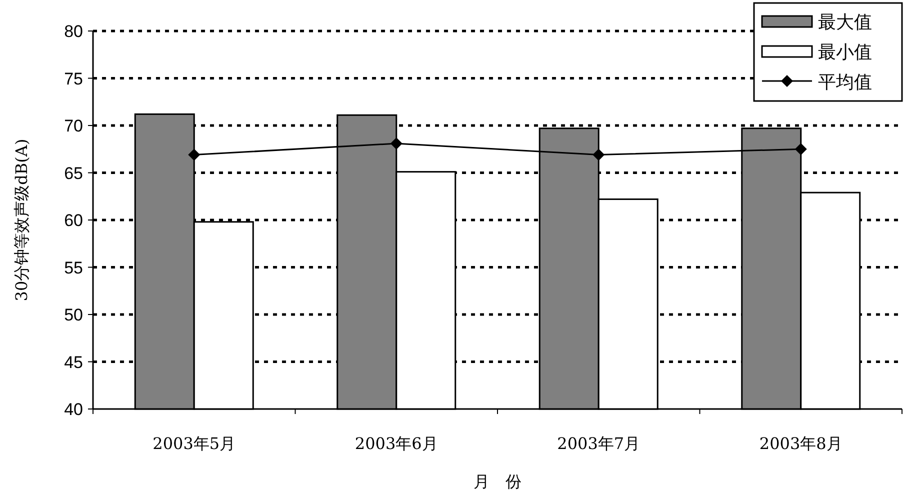  Describe the element at coordinates (73, 31) in the screenshot. I see `y-tick-label: 80` at that location.